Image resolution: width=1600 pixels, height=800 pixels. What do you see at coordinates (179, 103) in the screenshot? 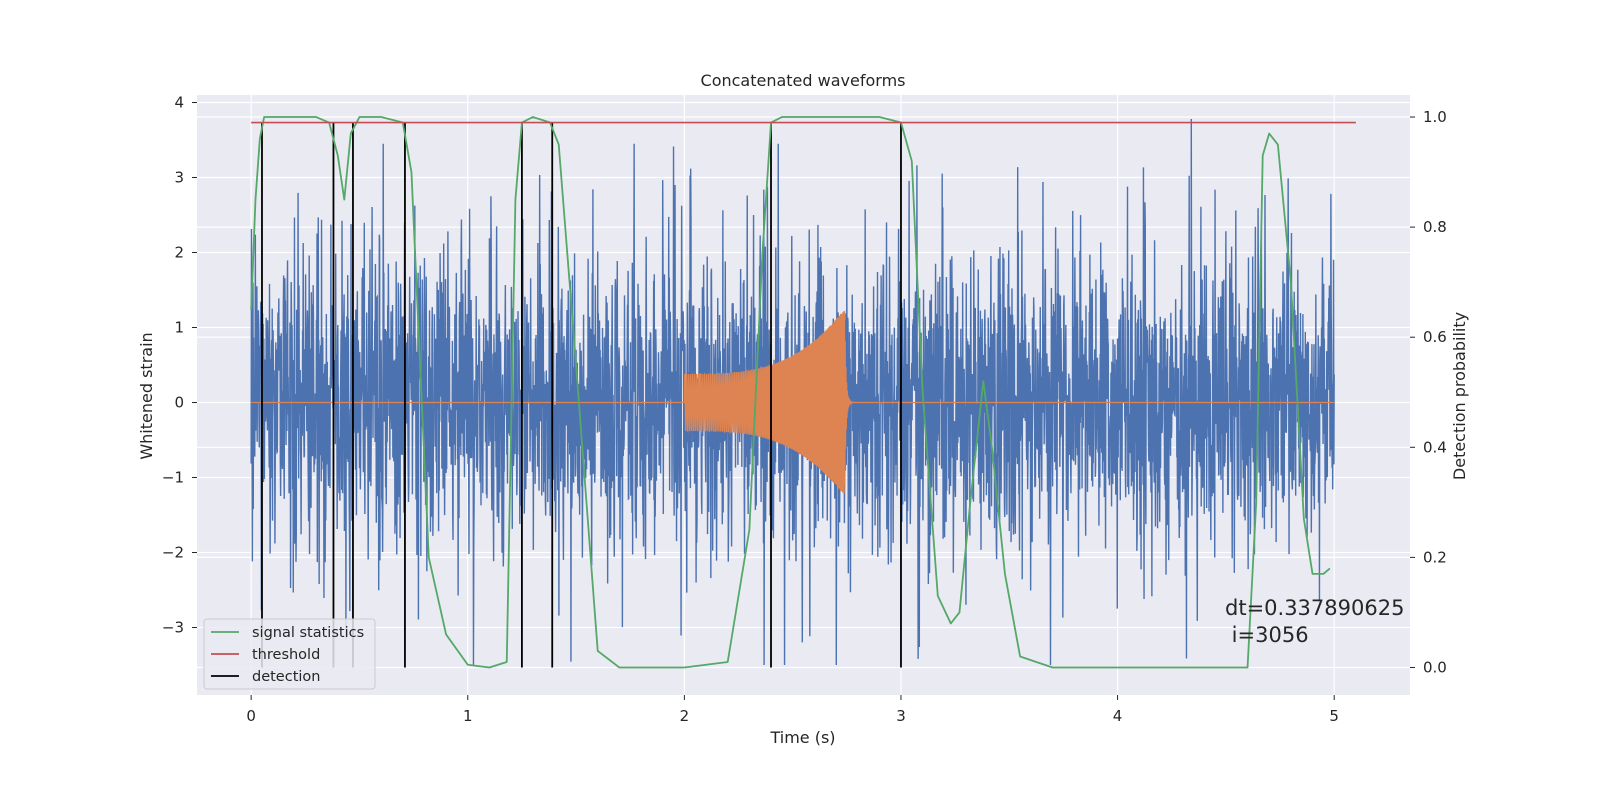
I see `y-tick-label: 4` at bounding box center [179, 103].